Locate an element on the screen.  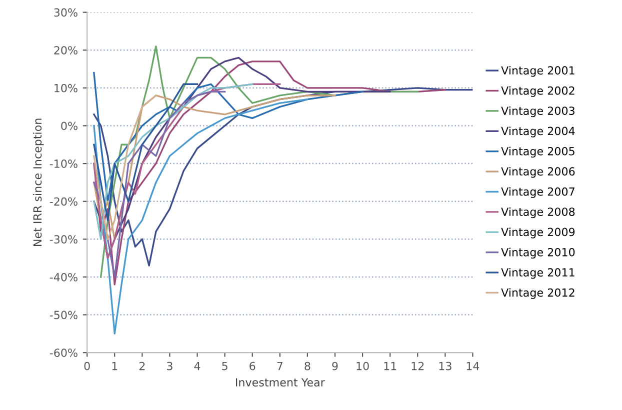
y-tick-label: 0% is located at coordinates (69, 126).